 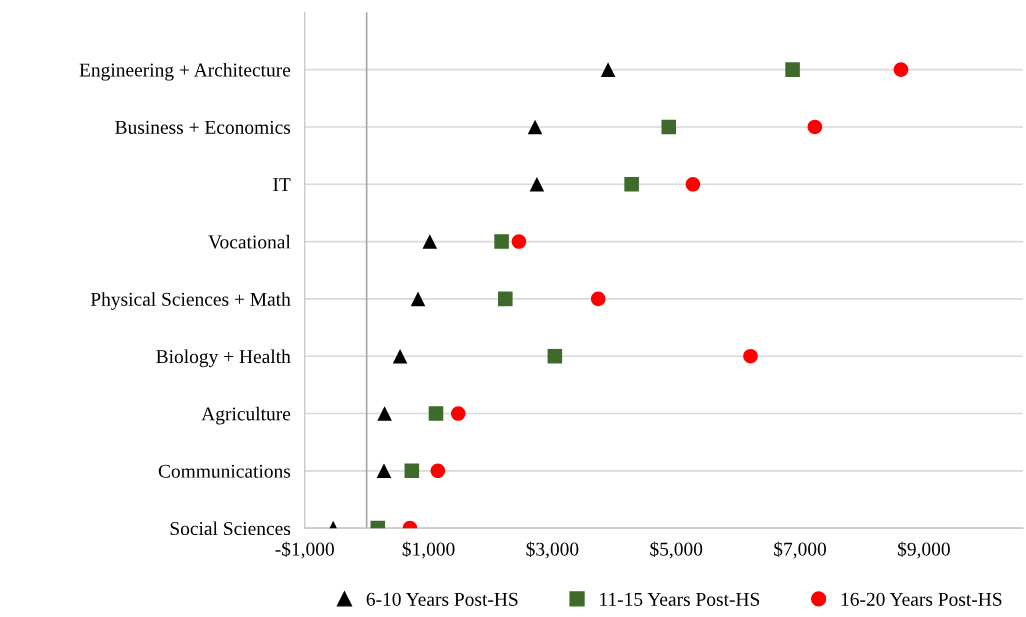 I want to click on legend-label: 16-20 Years Post-HS, so click(x=921, y=599).